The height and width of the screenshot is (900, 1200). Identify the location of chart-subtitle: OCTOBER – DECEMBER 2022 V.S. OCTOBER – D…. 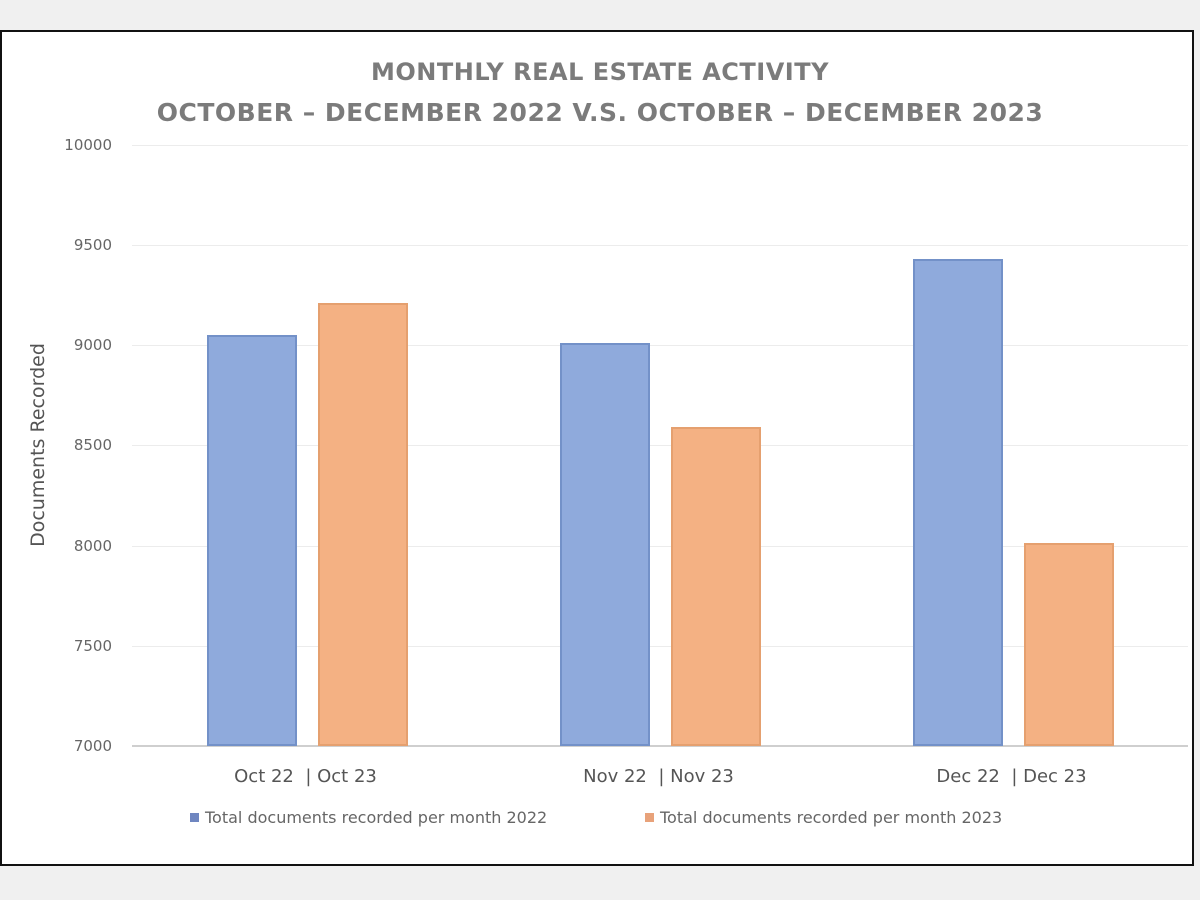
(600, 112).